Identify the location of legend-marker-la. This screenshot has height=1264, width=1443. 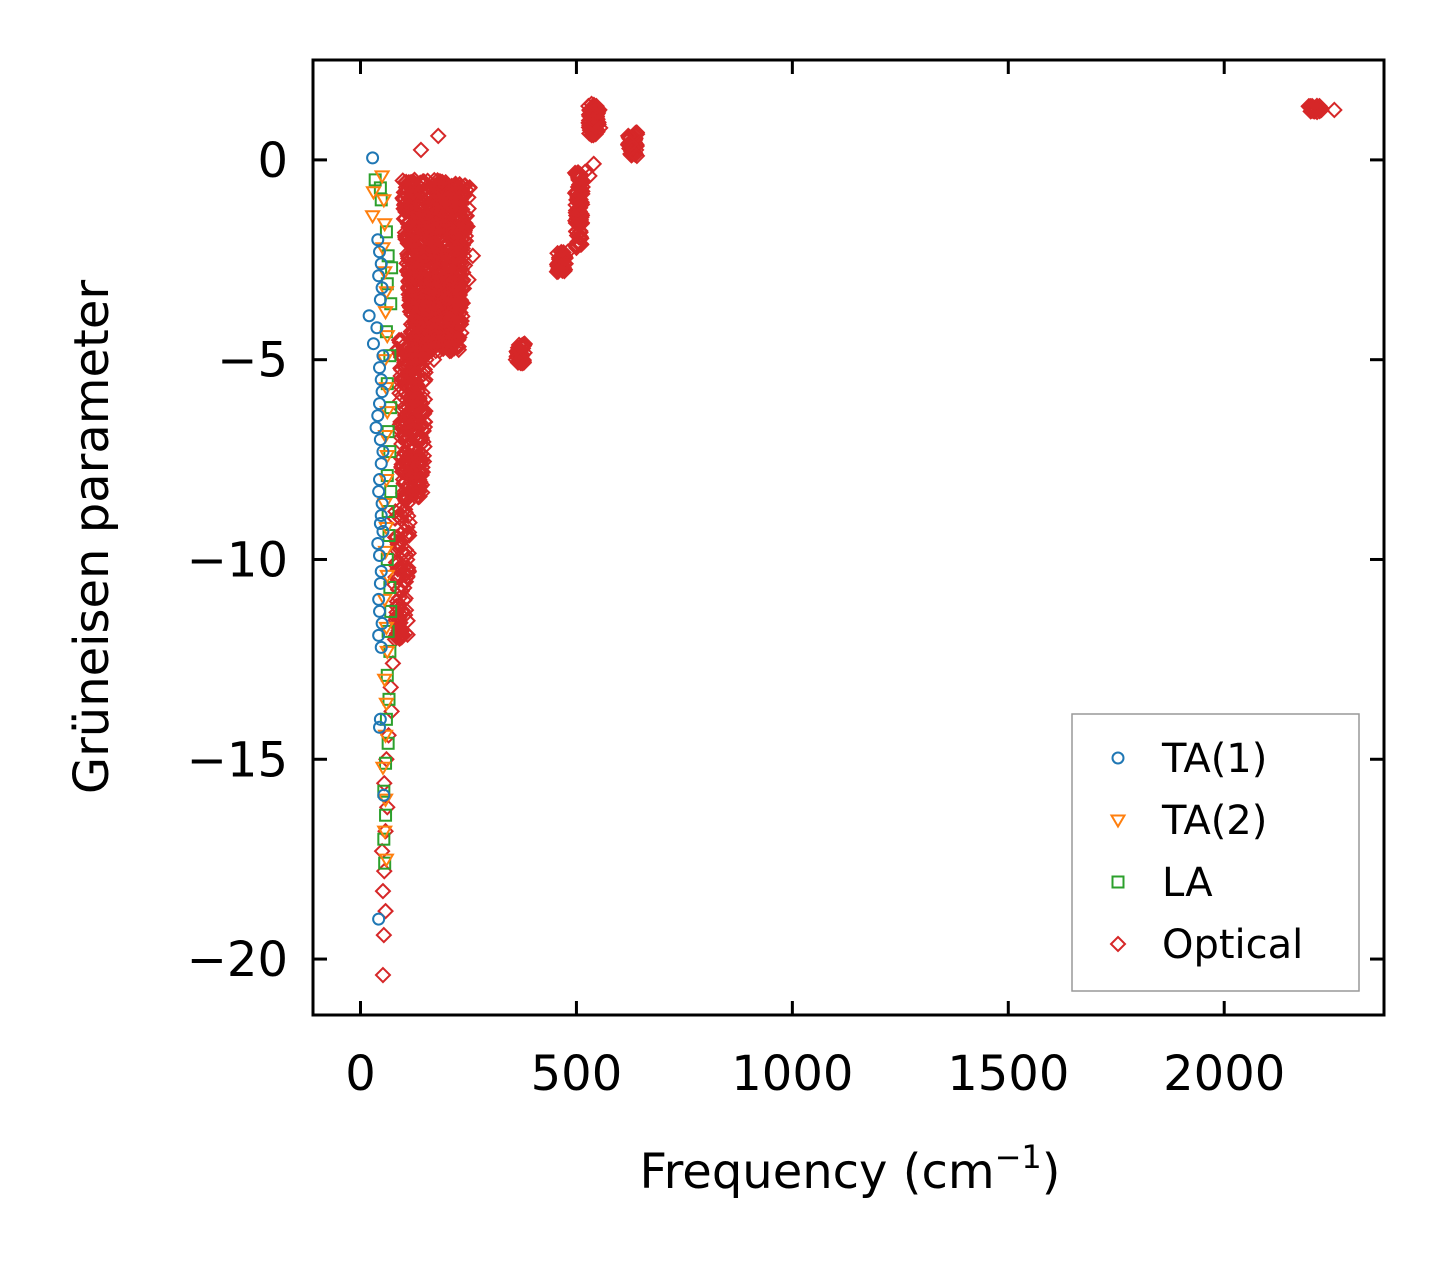
(1118, 882).